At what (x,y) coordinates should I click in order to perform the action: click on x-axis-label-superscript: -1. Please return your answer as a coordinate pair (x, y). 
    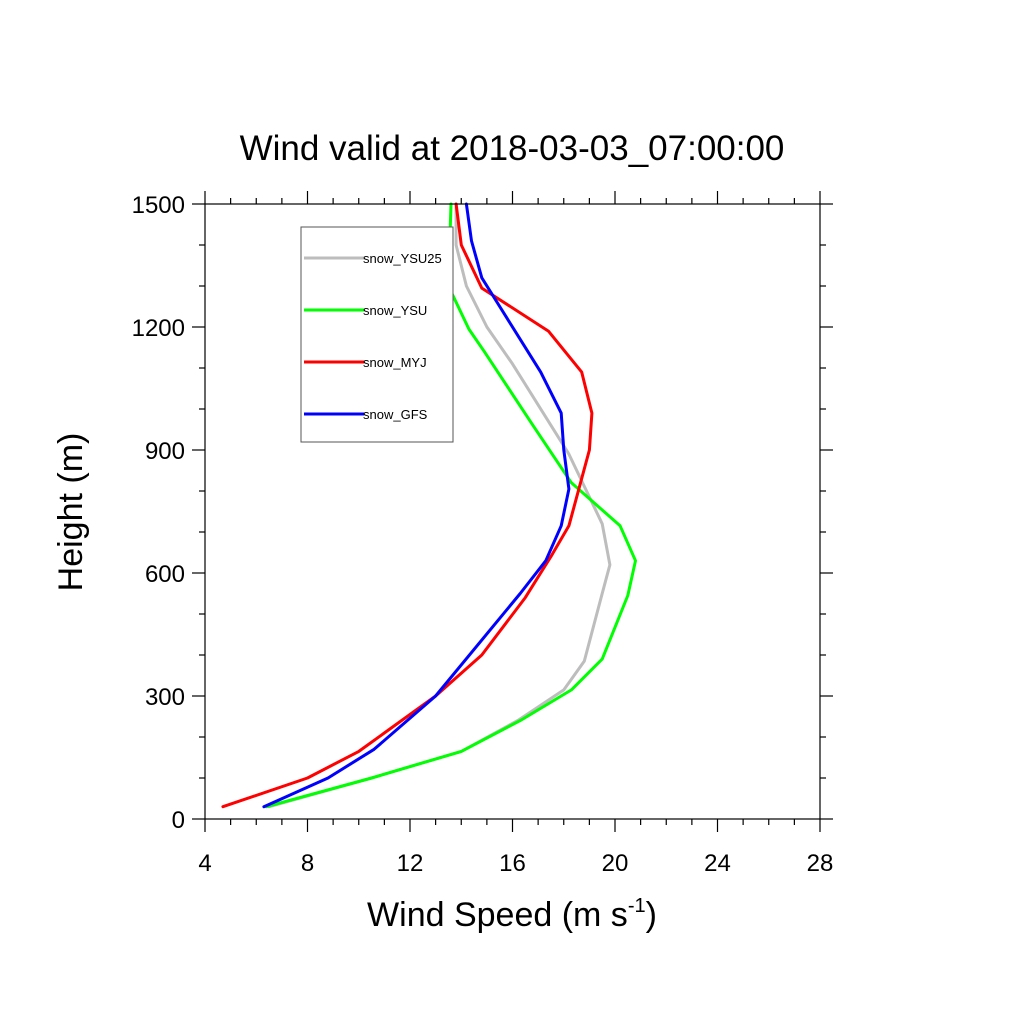
    Looking at the image, I should click on (637, 906).